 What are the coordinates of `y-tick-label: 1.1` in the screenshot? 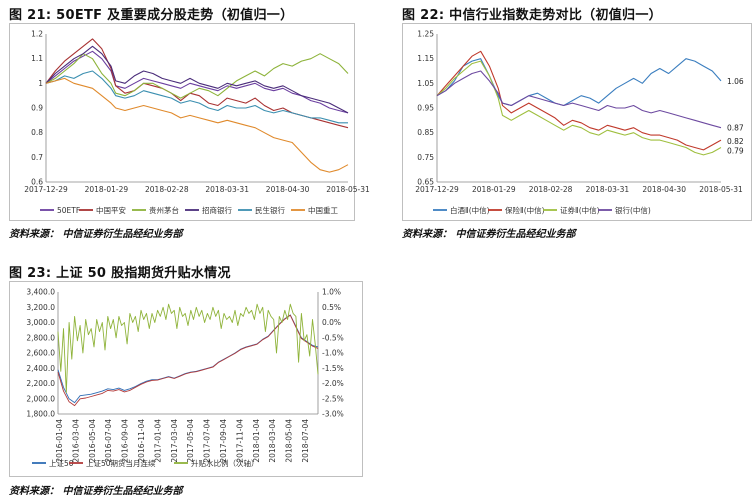 It's located at (37, 58).